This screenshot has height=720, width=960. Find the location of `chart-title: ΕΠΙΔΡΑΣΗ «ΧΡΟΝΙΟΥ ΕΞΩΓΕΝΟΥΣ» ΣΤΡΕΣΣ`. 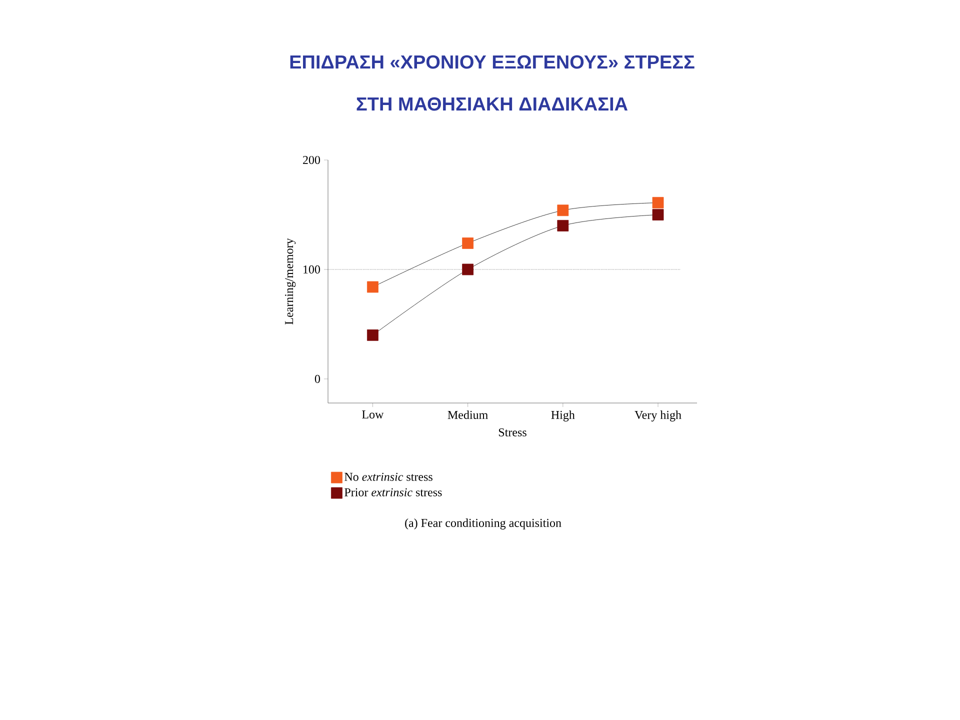

chart-title: ΕΠΙΔΡΑΣΗ «ΧΡΟΝΙΟΥ ΕΞΩΓΕΝΟΥΣ» ΣΤΡΕΣΣ is located at coordinates (492, 62).